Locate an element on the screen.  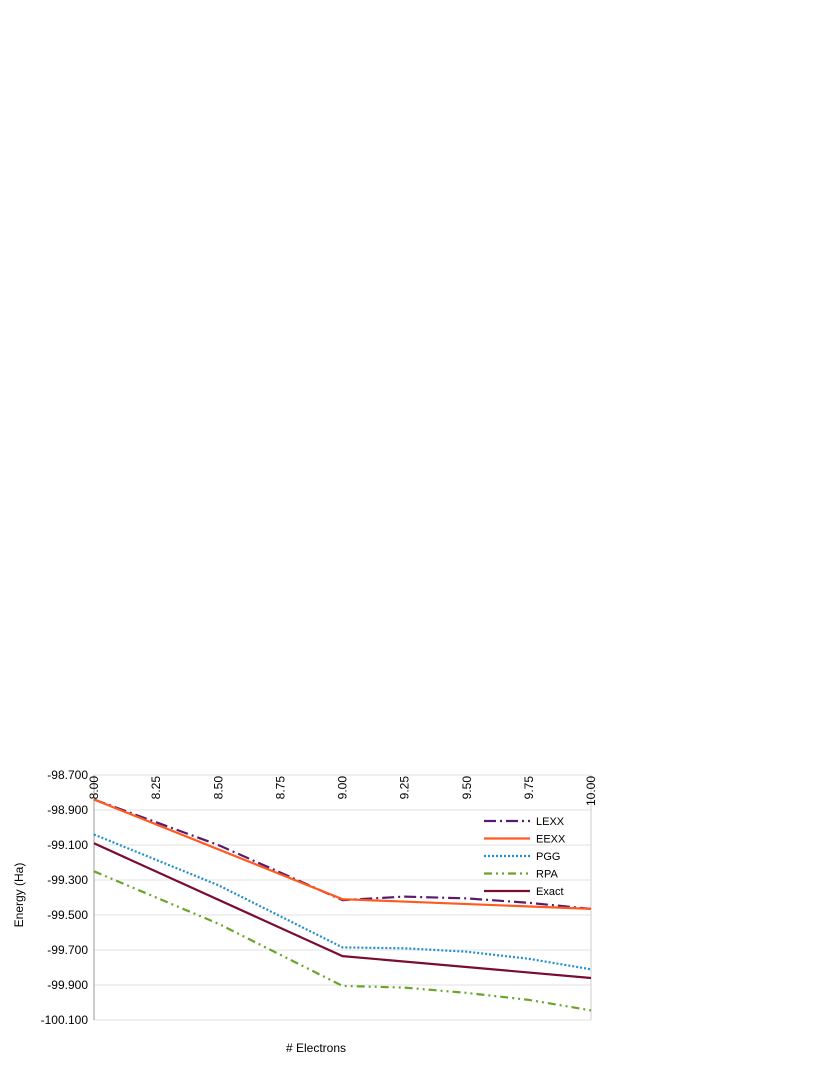
x-tick-label: 9.50 is located at coordinates (467, 788).